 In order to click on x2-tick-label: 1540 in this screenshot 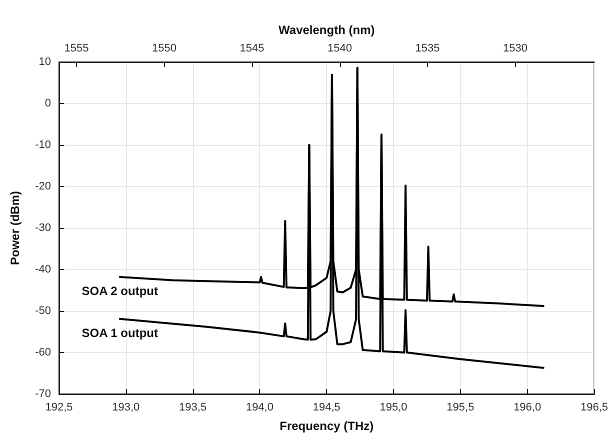, I will do `click(340, 48)`.